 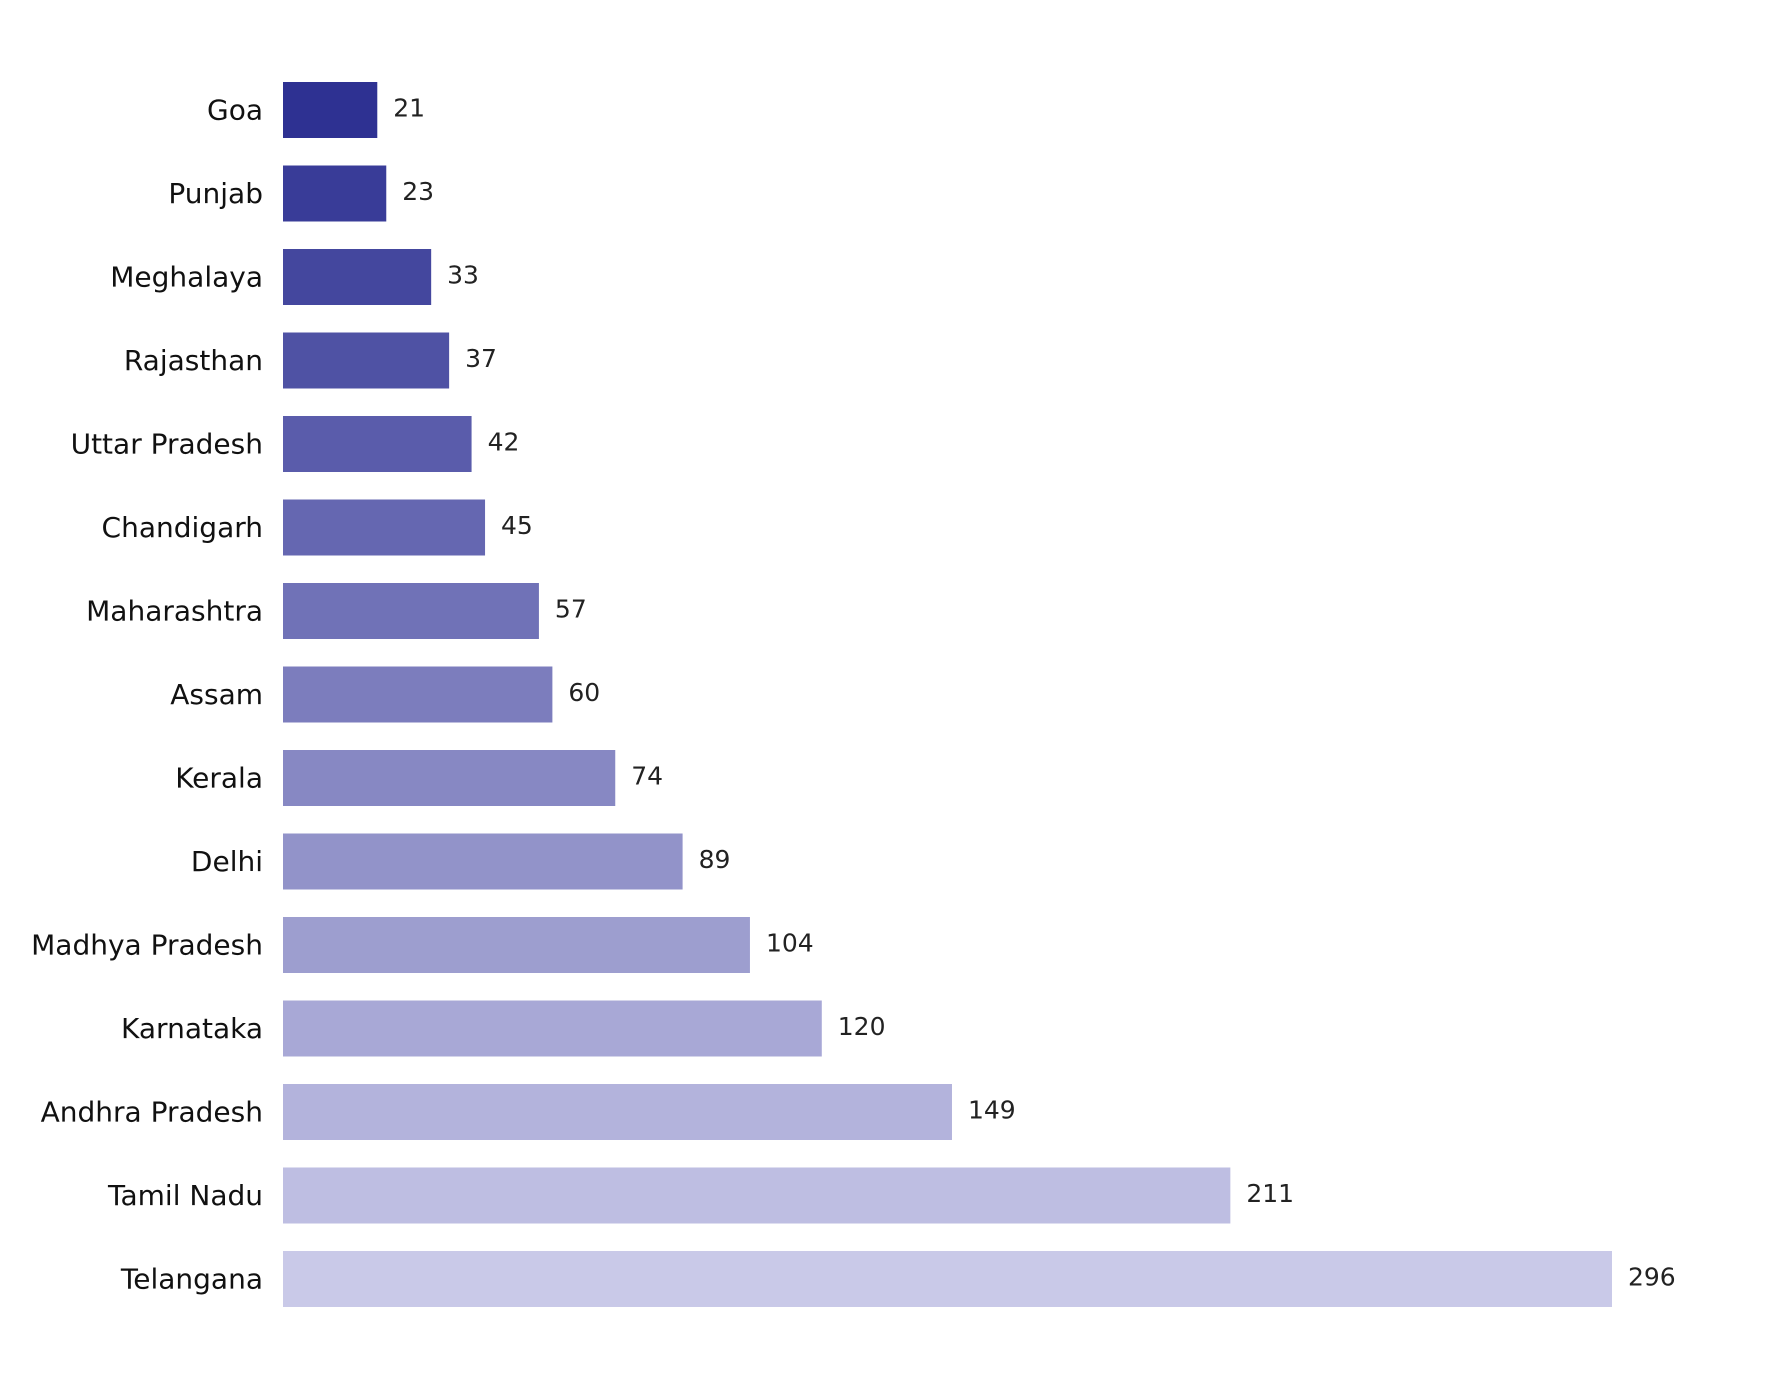 I want to click on value-label: 149, so click(x=992, y=1110).